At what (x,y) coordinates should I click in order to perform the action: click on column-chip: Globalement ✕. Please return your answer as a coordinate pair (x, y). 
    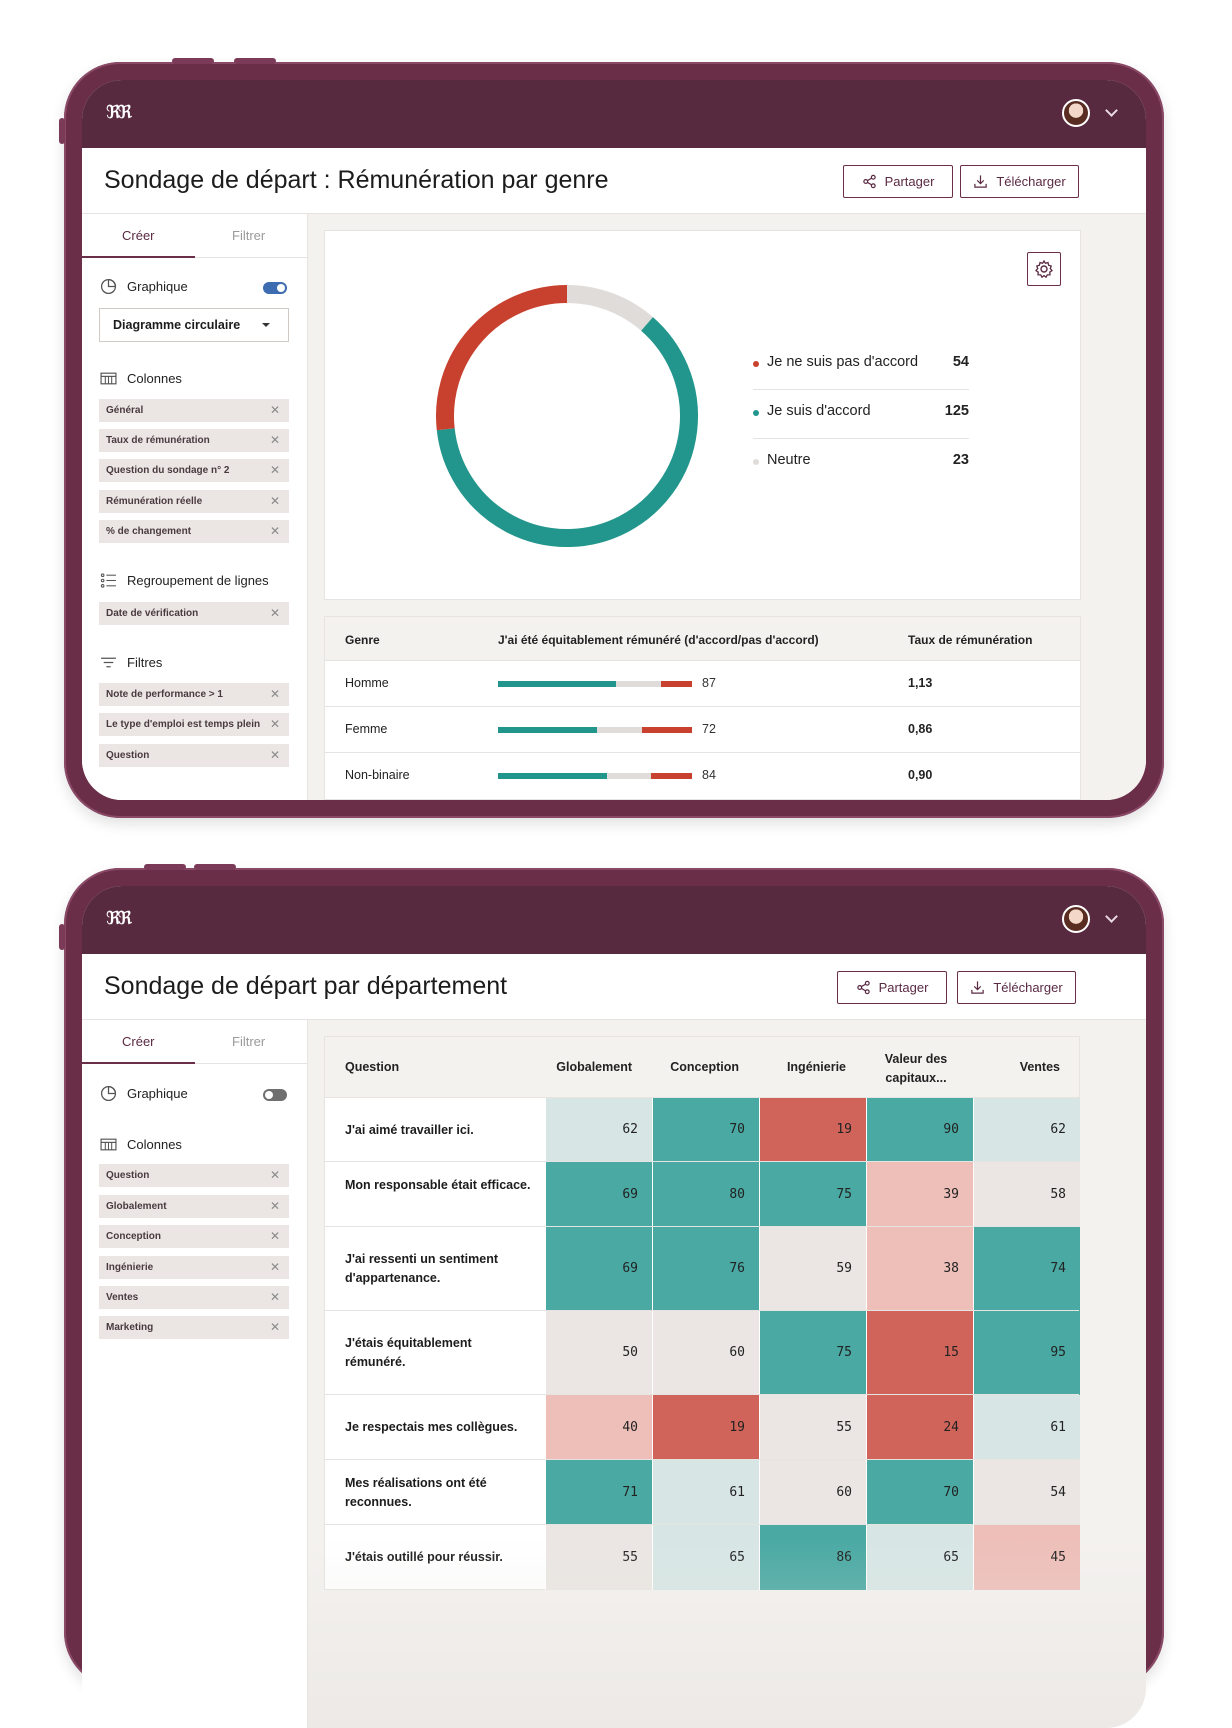
    Looking at the image, I should click on (194, 1206).